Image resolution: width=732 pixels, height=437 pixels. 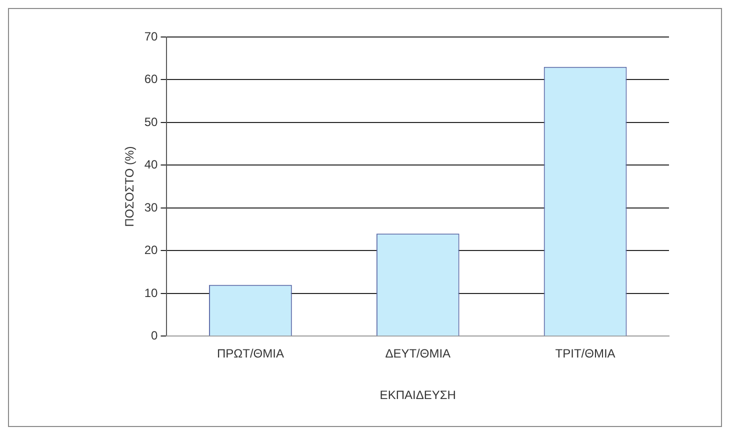 What do you see at coordinates (151, 207) in the screenshot?
I see `y-tick-label: 30` at bounding box center [151, 207].